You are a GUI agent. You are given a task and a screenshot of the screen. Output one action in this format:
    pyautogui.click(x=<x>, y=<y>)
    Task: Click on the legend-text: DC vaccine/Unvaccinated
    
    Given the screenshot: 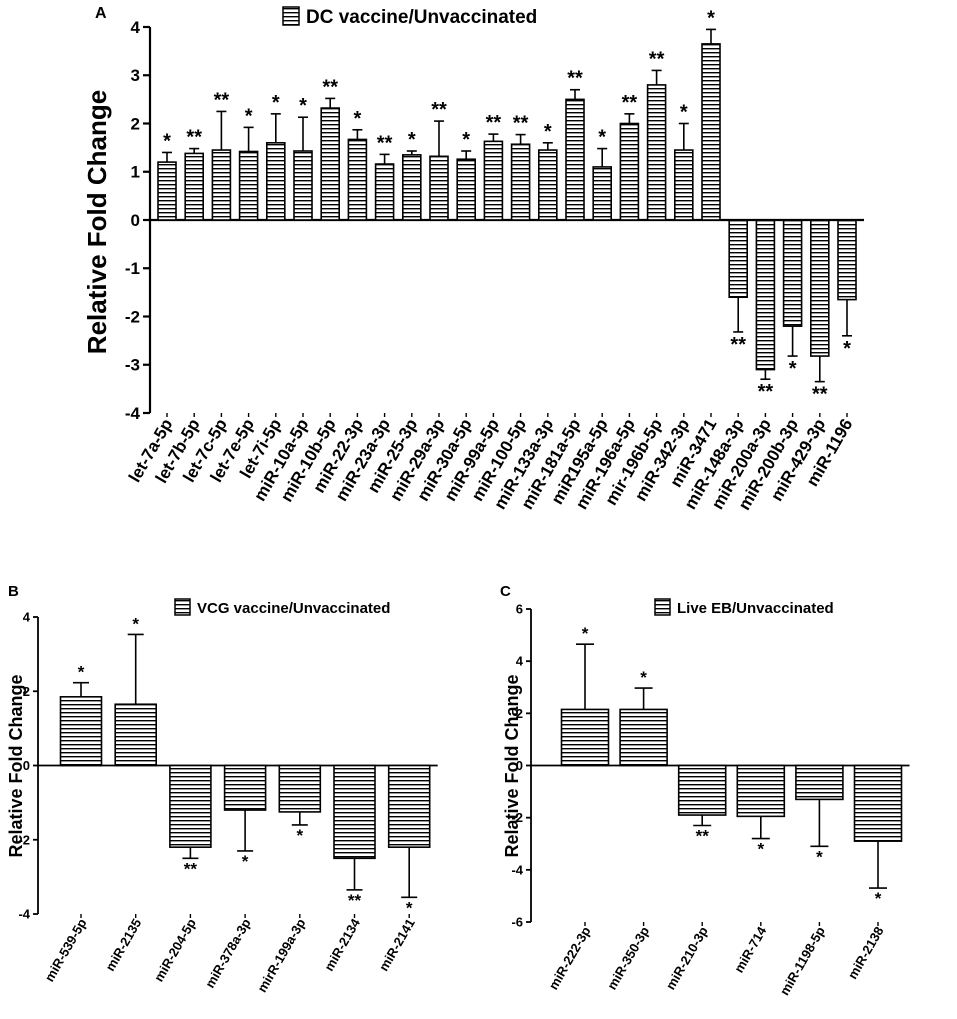 What is the action you would take?
    pyautogui.click(x=421, y=17)
    